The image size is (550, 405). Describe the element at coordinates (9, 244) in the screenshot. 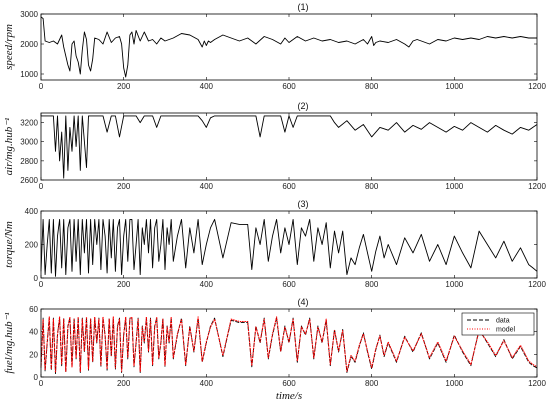

I see `y-axis-label: torque/Nm` at that location.